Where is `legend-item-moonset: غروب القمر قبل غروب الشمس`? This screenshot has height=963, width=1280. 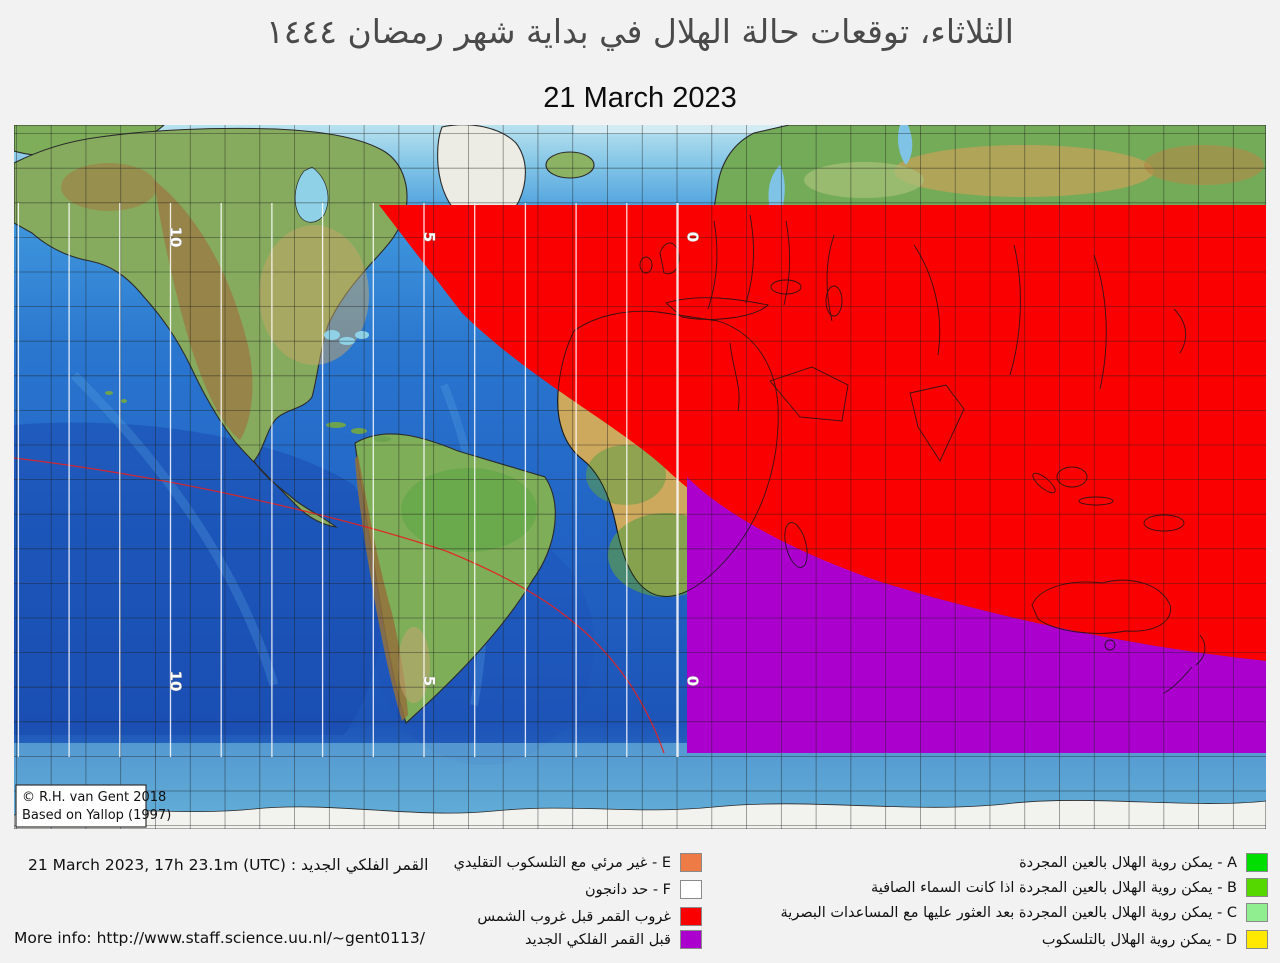
legend-item-moonset: غروب القمر قبل غروب الشمس is located at coordinates (589, 916).